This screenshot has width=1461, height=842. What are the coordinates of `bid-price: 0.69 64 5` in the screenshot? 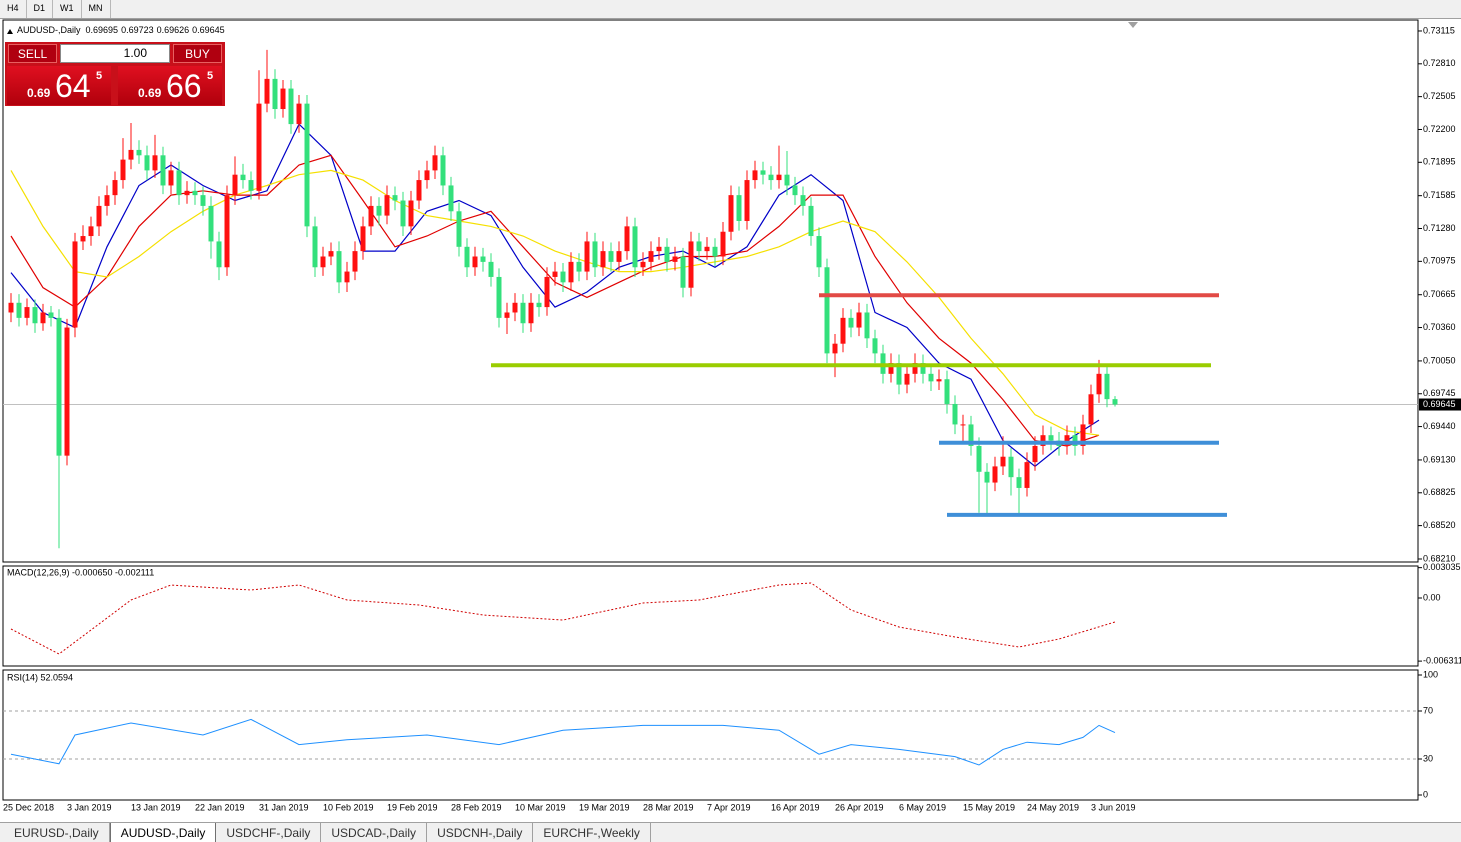 It's located at (59, 85).